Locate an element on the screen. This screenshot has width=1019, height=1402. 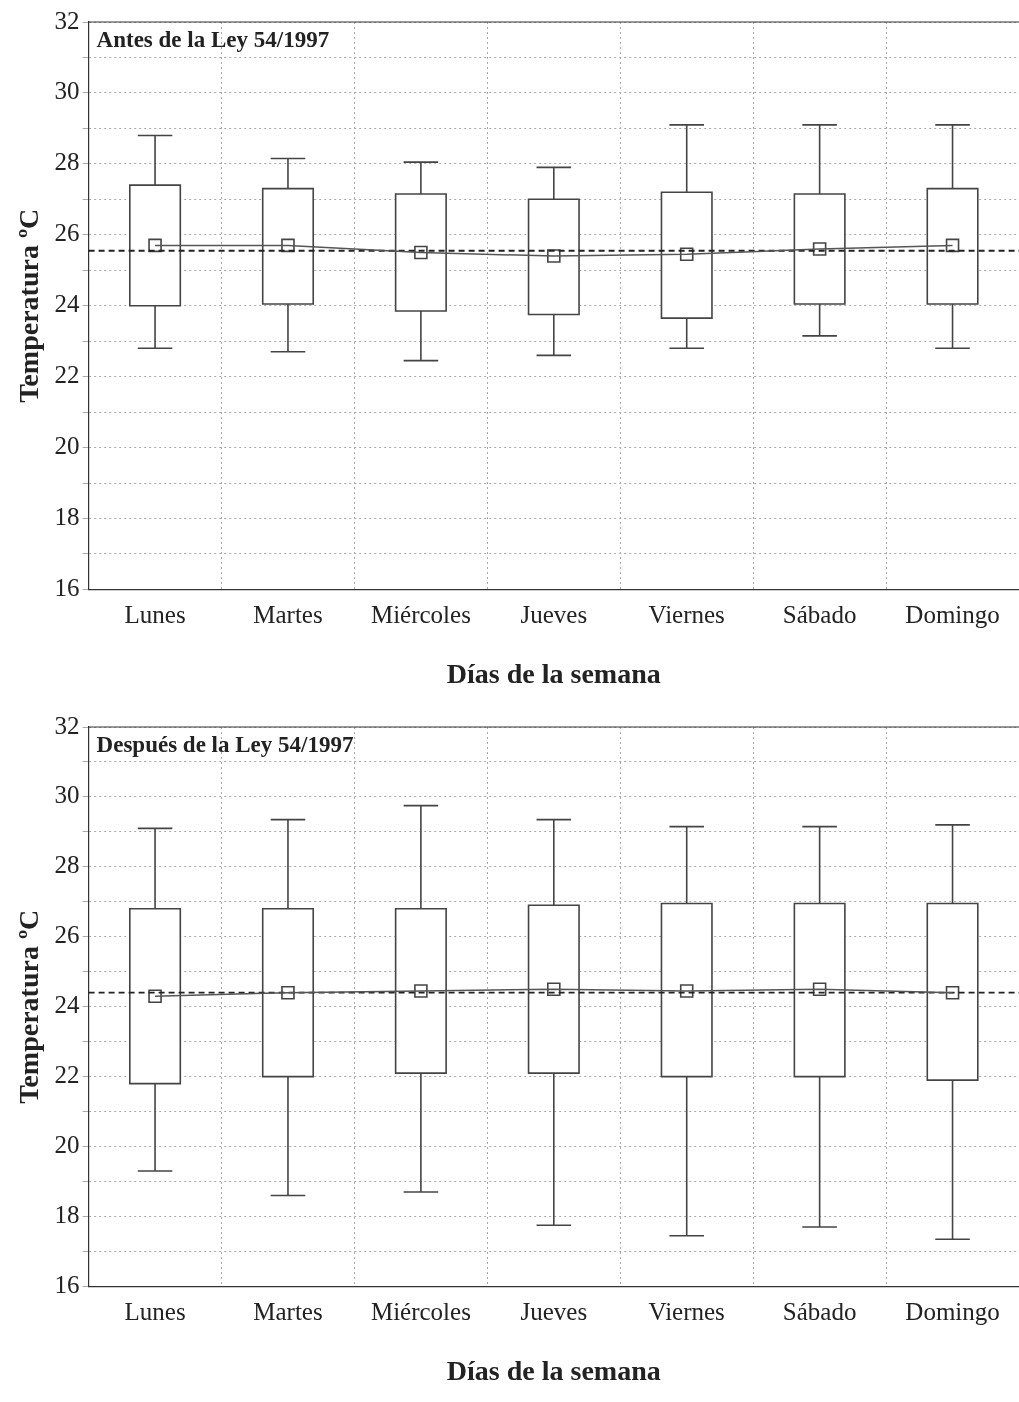
chart-title: Antes de la Ley 54/1997 is located at coordinates (213, 40).